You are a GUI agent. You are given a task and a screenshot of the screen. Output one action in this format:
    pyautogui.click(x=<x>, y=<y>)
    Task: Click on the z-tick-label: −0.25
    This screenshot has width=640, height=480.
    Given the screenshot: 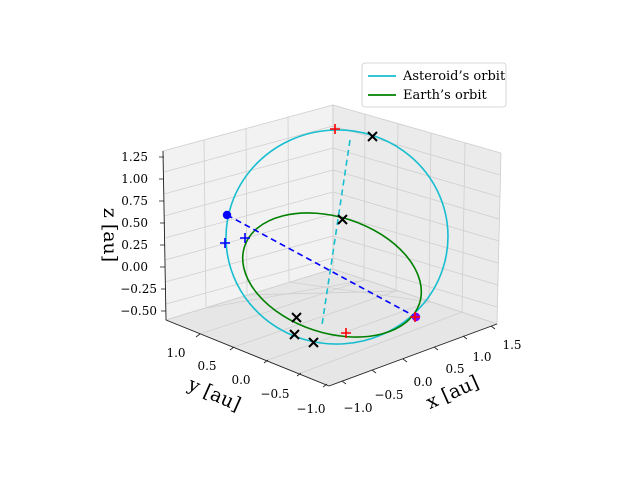 What is the action you would take?
    pyautogui.click(x=138, y=289)
    